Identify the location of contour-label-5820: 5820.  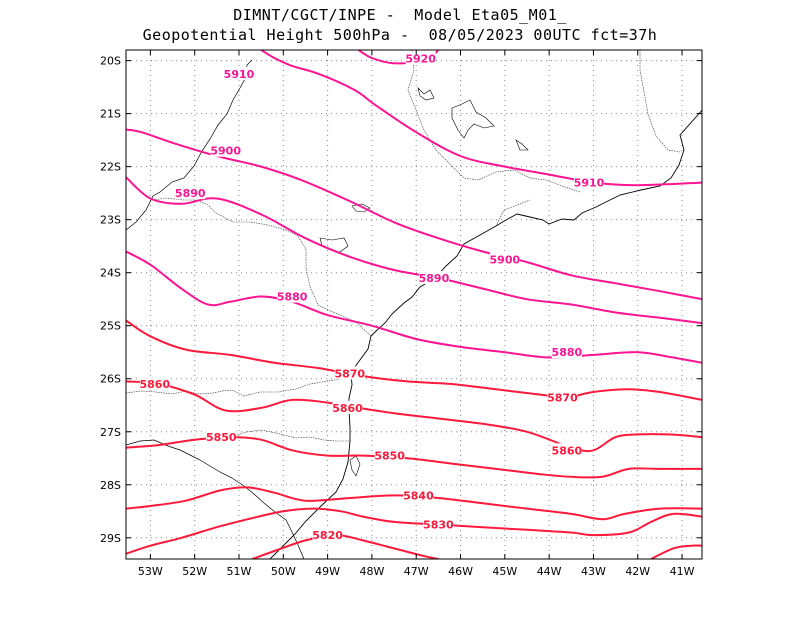
(327, 535).